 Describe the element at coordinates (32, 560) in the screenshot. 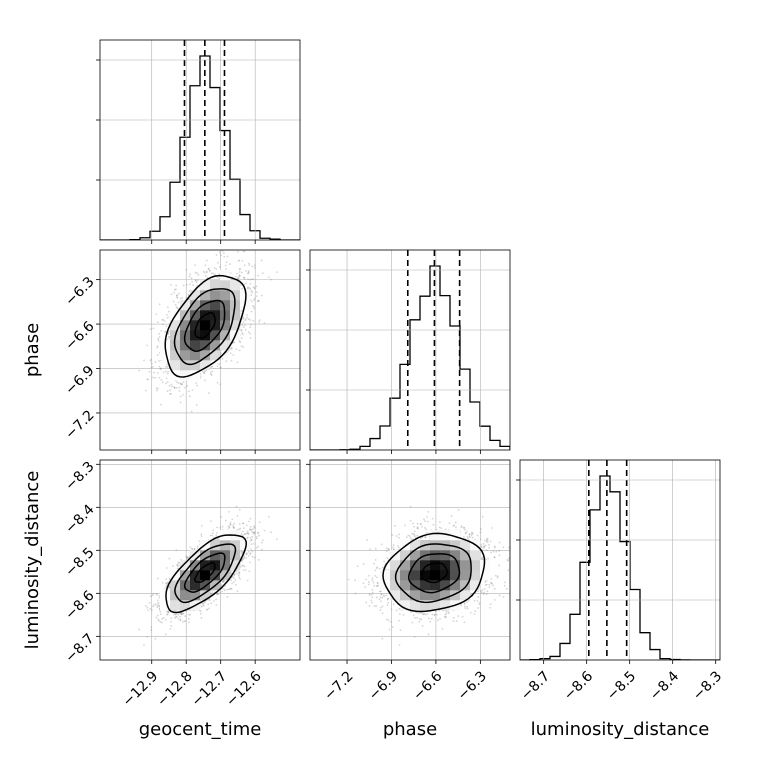

I see `y-axis-label-luminosity_distance: luminosity_distance` at that location.